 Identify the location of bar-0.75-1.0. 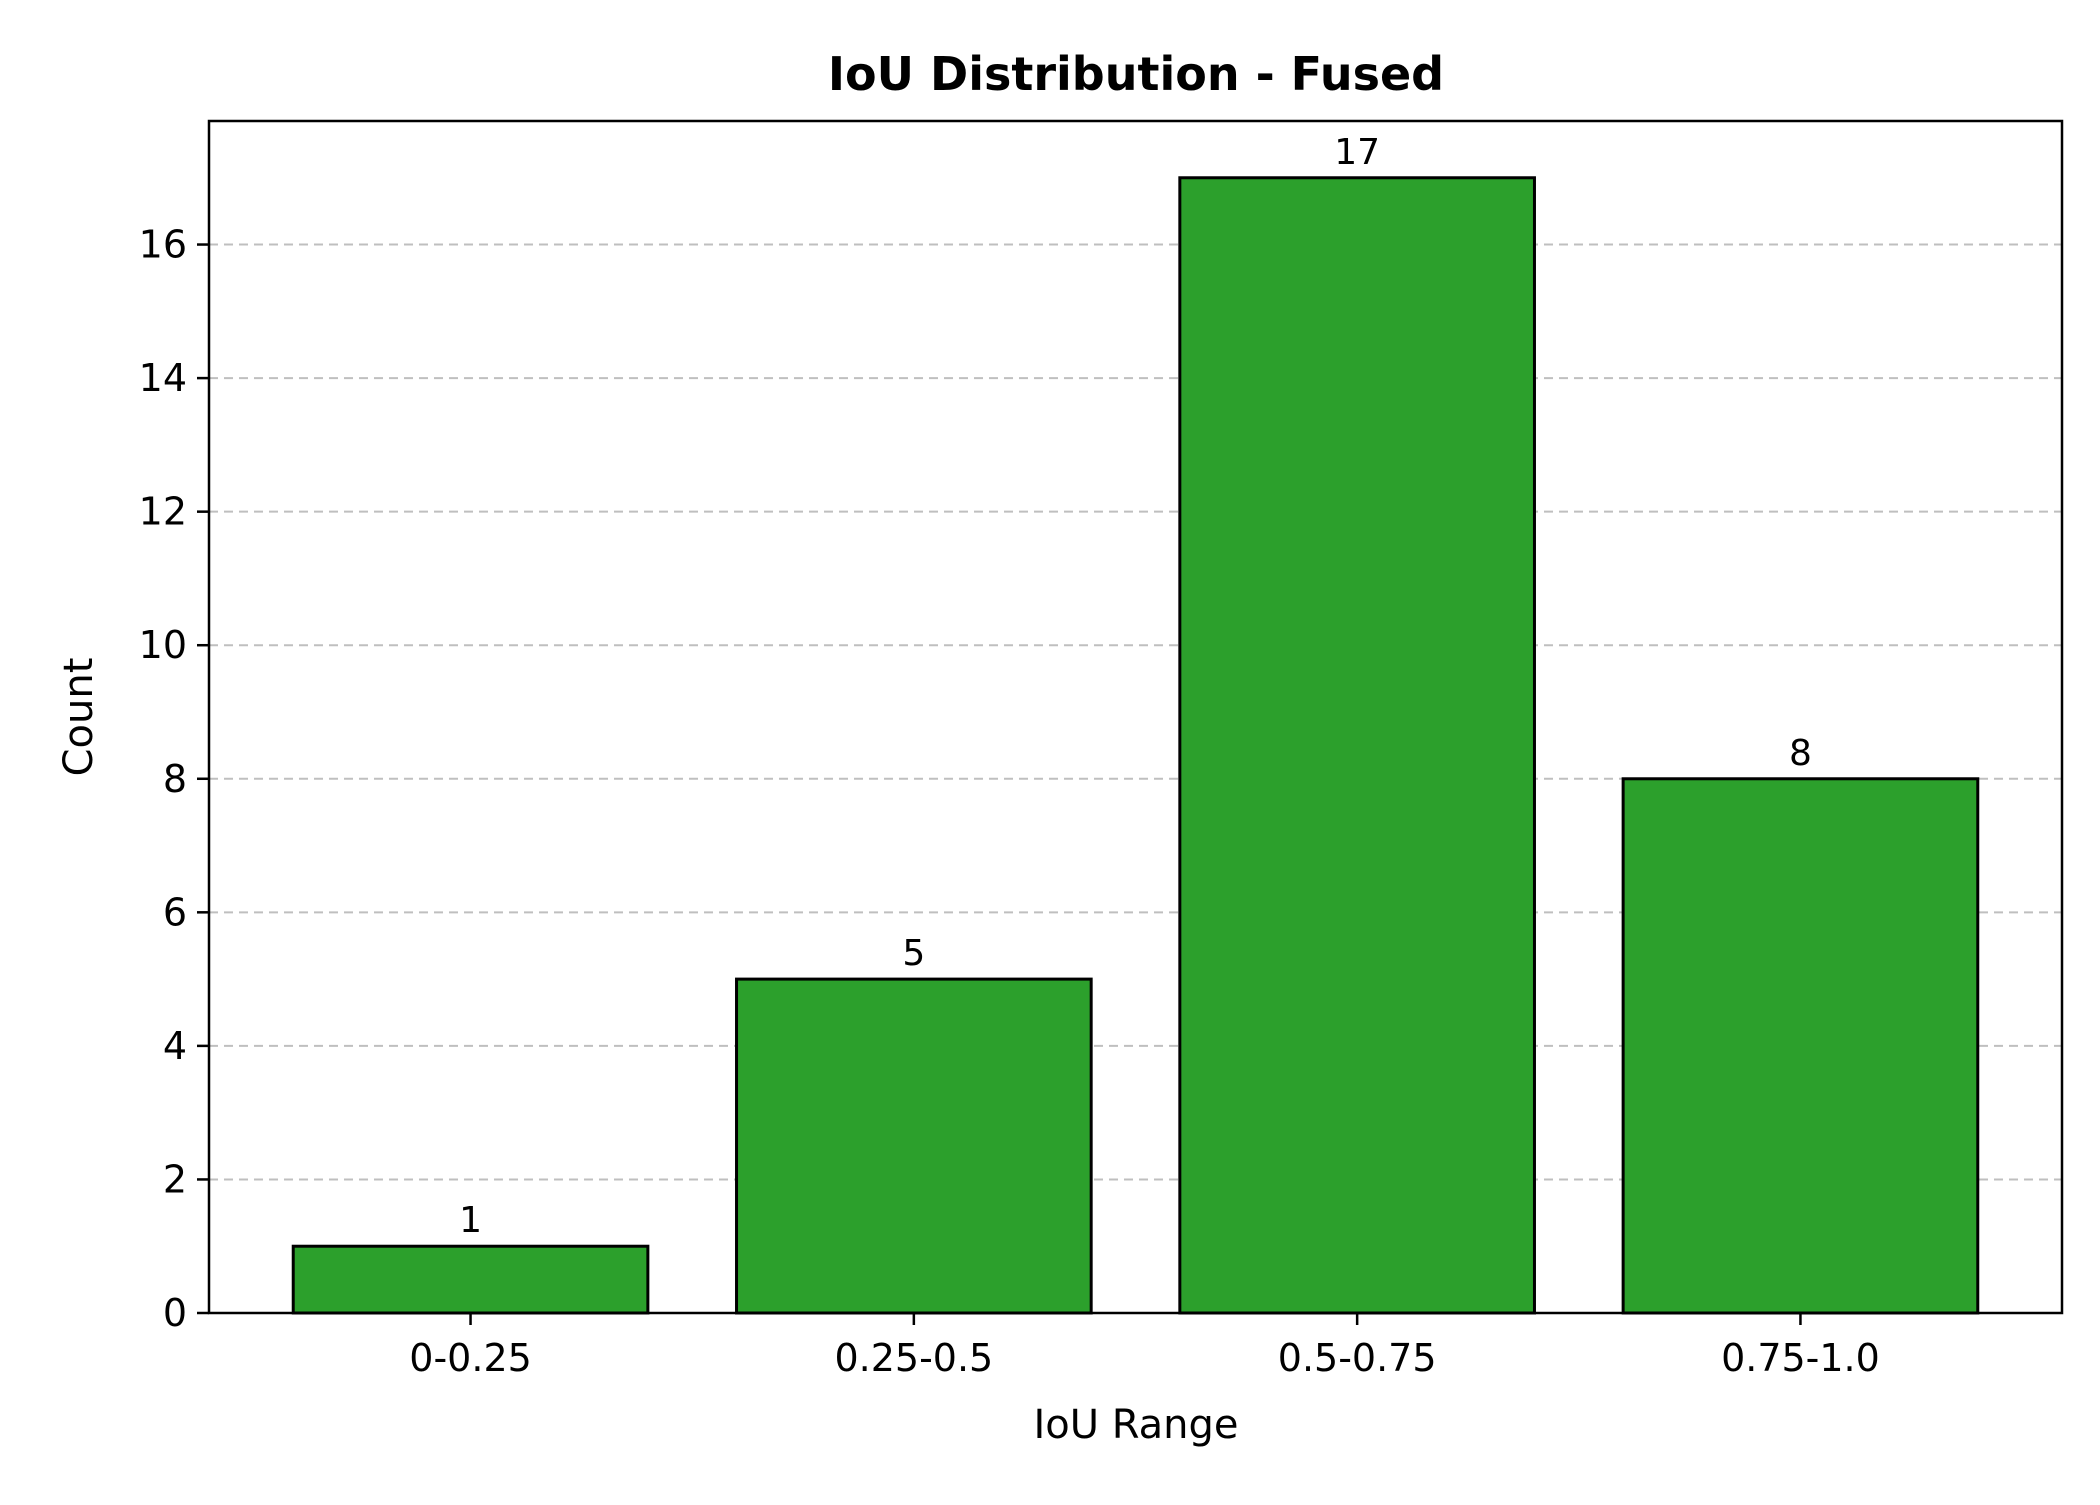
(1800, 1046).